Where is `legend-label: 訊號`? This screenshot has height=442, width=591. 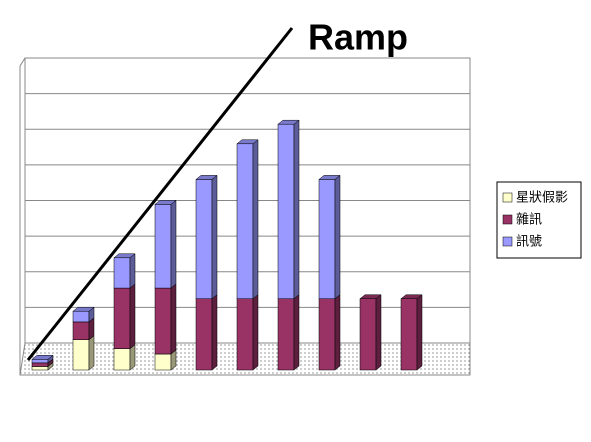 legend-label: 訊號 is located at coordinates (529, 242).